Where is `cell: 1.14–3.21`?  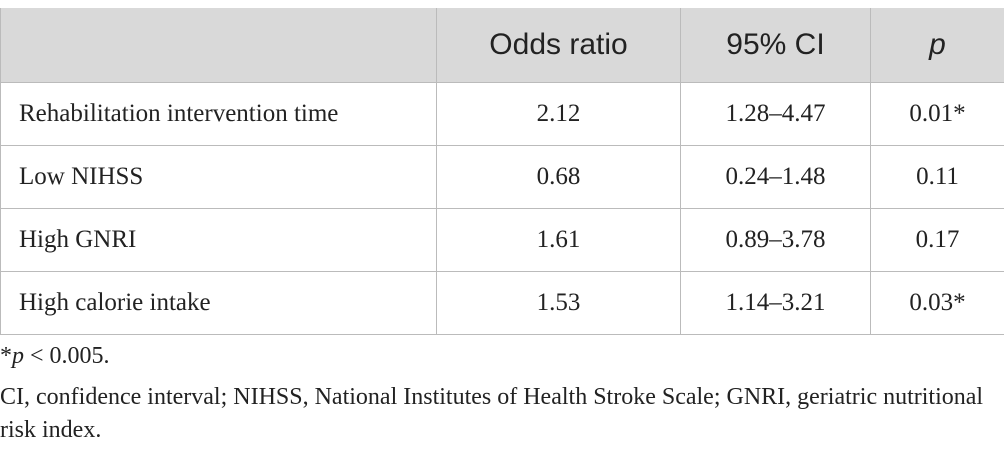
cell: 1.14–3.21 is located at coordinates (775, 303).